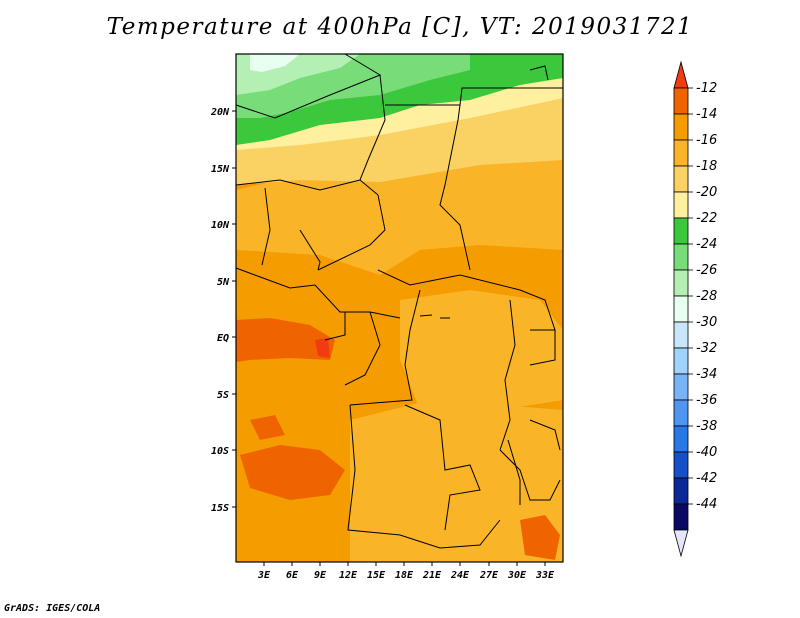 This screenshot has height=618, width=800. What do you see at coordinates (545, 575) in the screenshot?
I see `lon-tick-label: 33E` at bounding box center [545, 575].